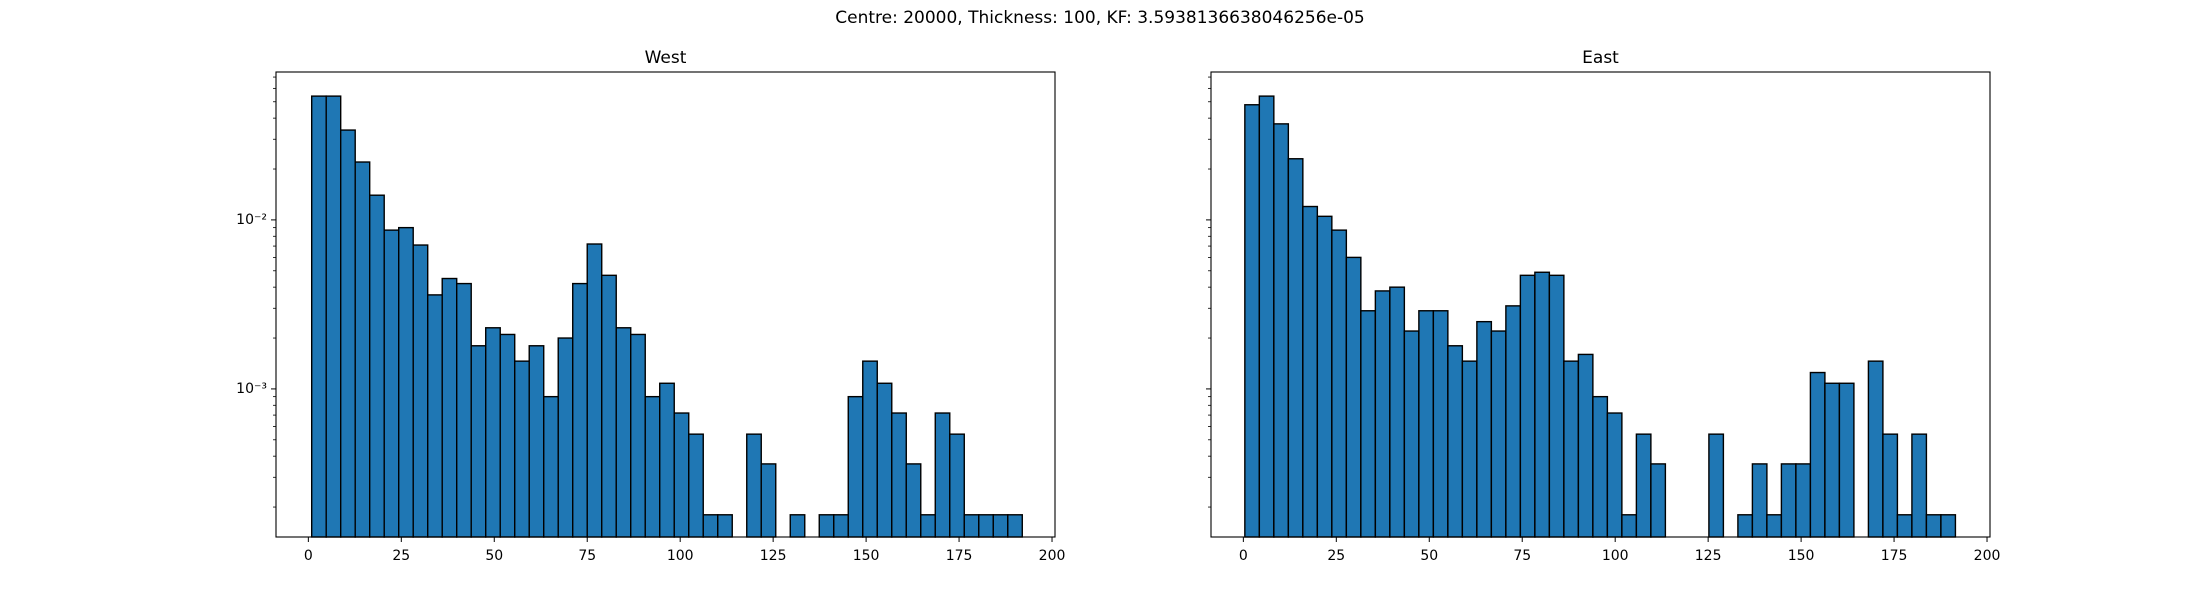  I want to click on y-tick-label: 10⁻², so click(251, 220).